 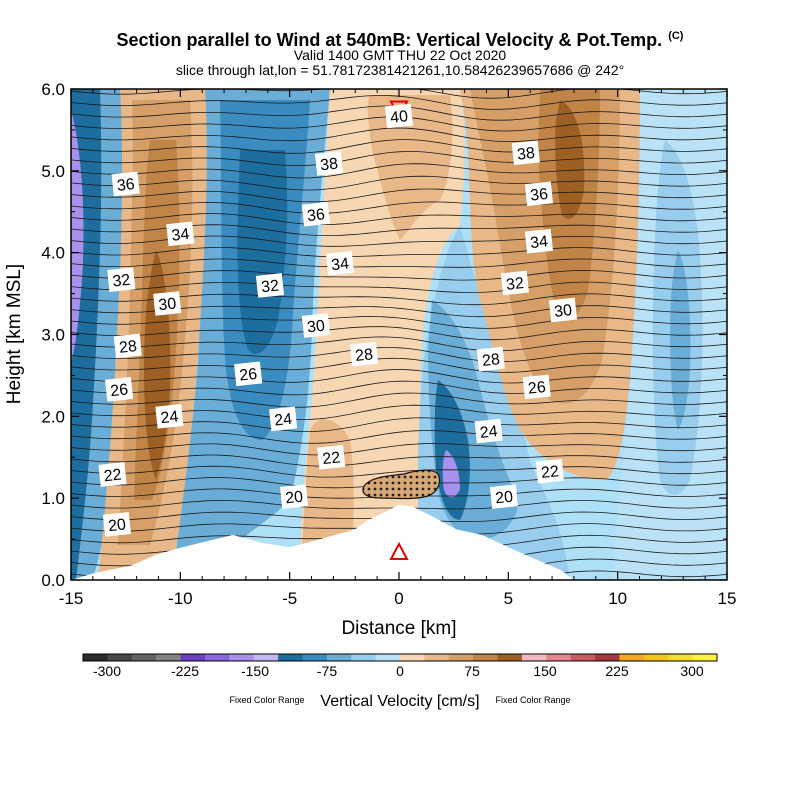 I want to click on x-tick-label: 0, so click(x=398, y=598).